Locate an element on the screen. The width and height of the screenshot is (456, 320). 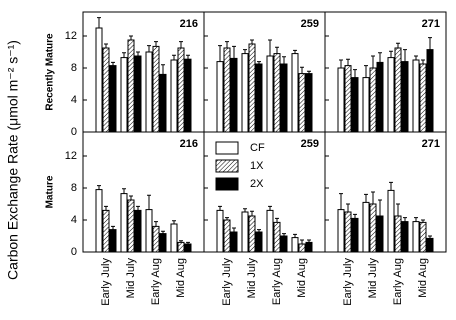
x-tick-label: Early July is located at coordinates (106, 282).